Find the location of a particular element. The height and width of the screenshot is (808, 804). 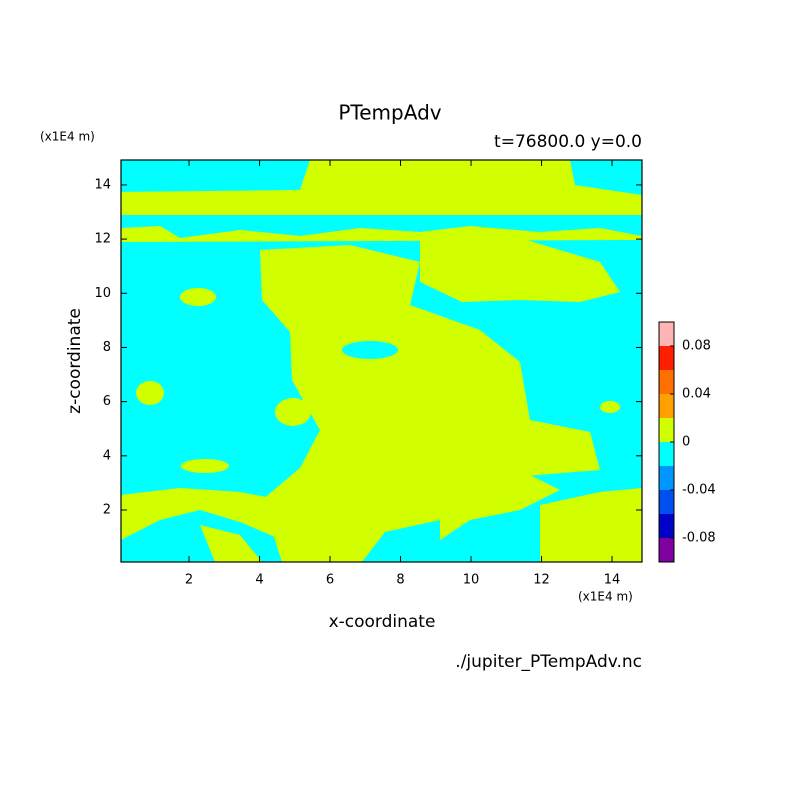

x-axis-label: x-coordinate is located at coordinates (382, 622).